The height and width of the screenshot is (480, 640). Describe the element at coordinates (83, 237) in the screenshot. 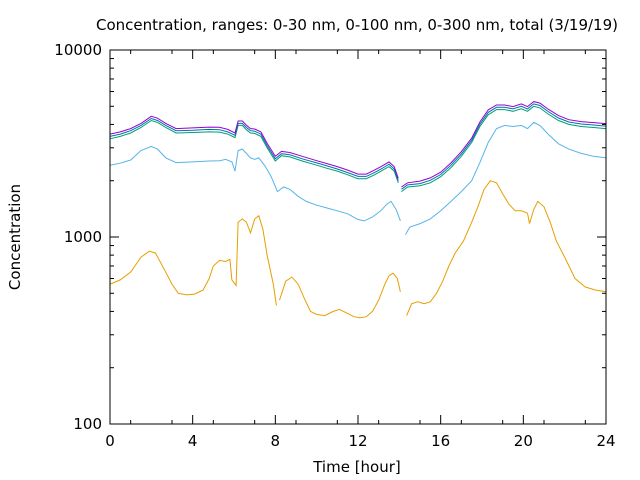

I see `y-tick-label: 1000` at that location.